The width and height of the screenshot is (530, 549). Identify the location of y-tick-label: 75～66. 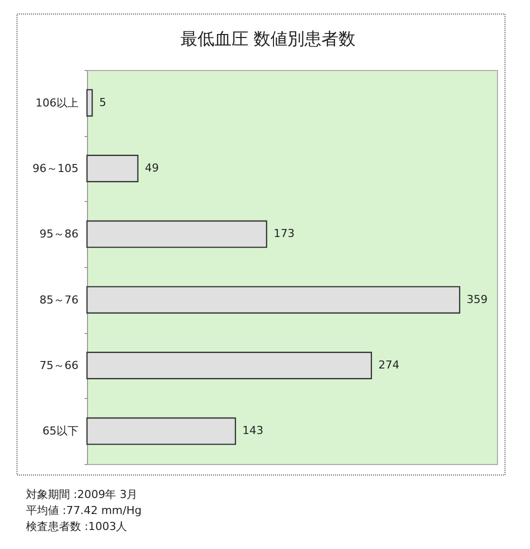
(59, 365).